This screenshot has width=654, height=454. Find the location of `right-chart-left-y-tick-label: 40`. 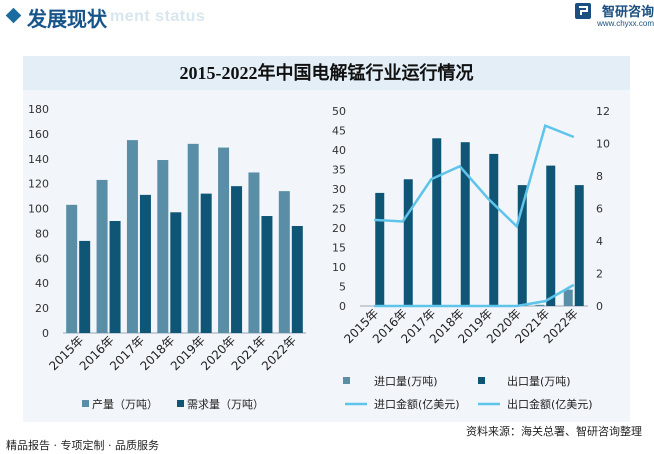

right-chart-left-y-tick-label: 40 is located at coordinates (339, 150).